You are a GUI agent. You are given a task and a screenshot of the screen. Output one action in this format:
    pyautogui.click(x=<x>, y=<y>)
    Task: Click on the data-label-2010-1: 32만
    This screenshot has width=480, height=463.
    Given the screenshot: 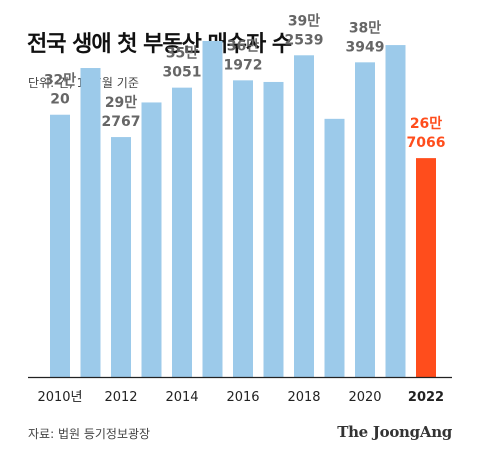 What is the action you would take?
    pyautogui.click(x=60, y=81)
    